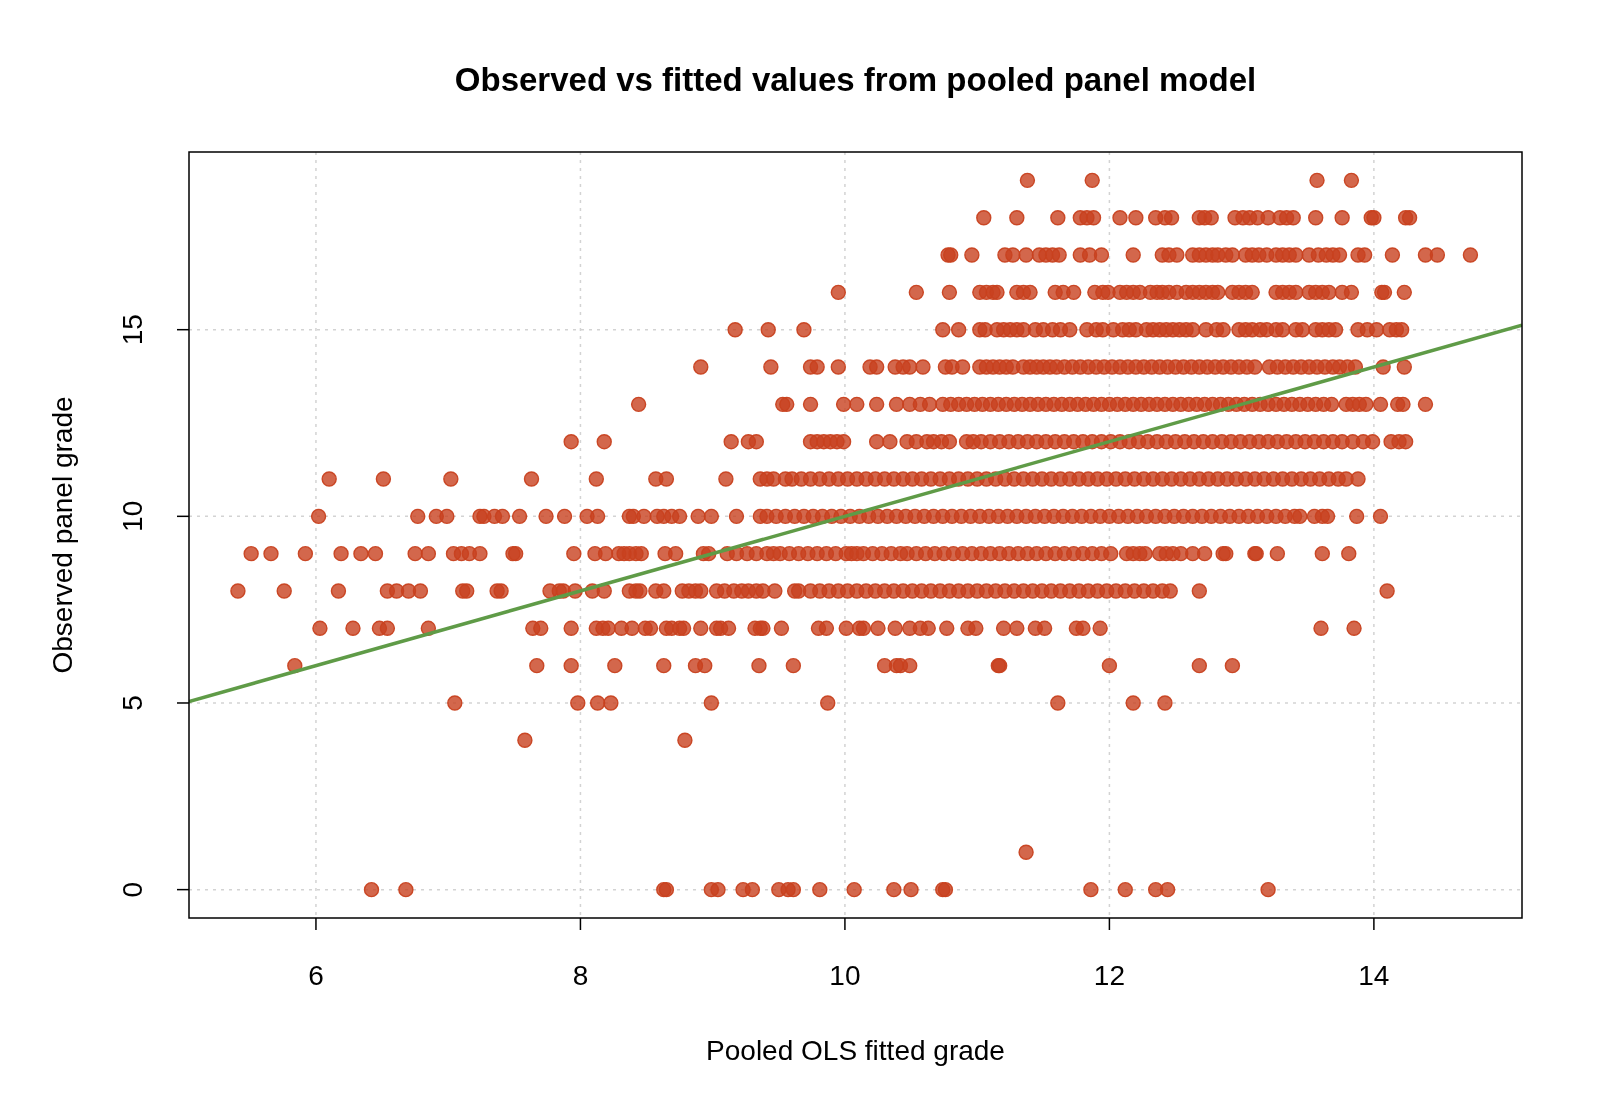  What do you see at coordinates (855, 1050) in the screenshot?
I see `x-axis-title: Pooled OLS fitted grade` at bounding box center [855, 1050].